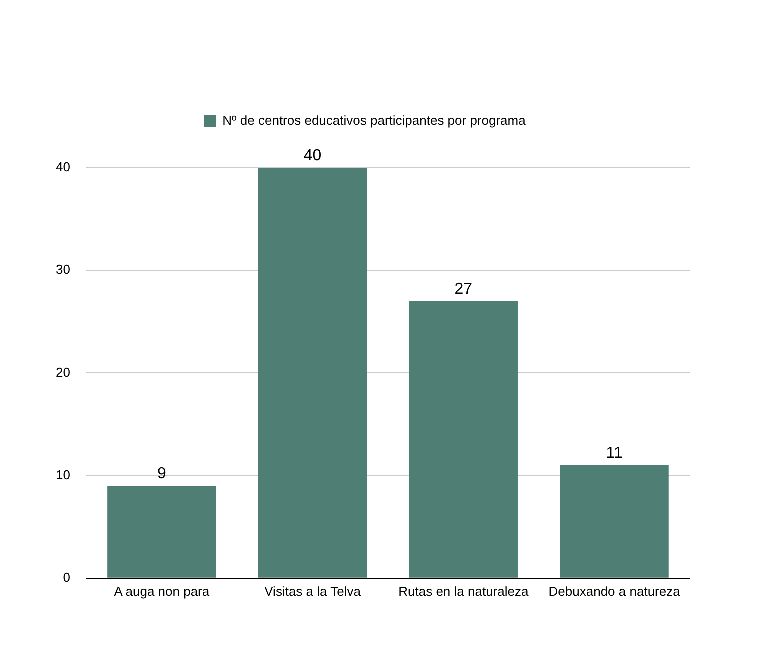  Describe the element at coordinates (63, 167) in the screenshot. I see `y-tick-label: 40` at that location.